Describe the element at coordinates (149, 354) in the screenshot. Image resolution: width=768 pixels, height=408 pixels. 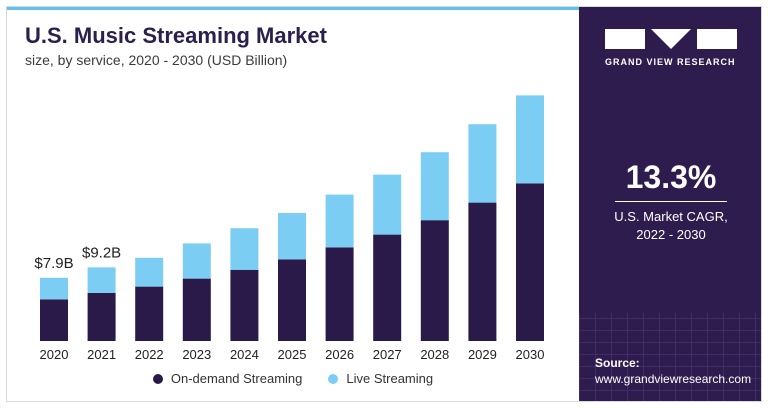
I see `x-tick-label-2022: 2022` at that location.